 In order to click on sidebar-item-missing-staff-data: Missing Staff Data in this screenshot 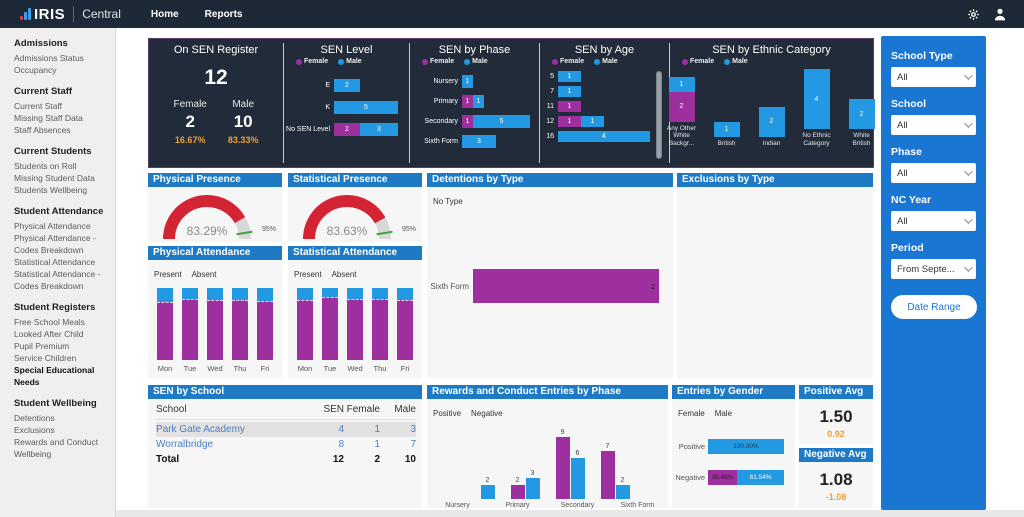, I will do `click(48, 118)`.